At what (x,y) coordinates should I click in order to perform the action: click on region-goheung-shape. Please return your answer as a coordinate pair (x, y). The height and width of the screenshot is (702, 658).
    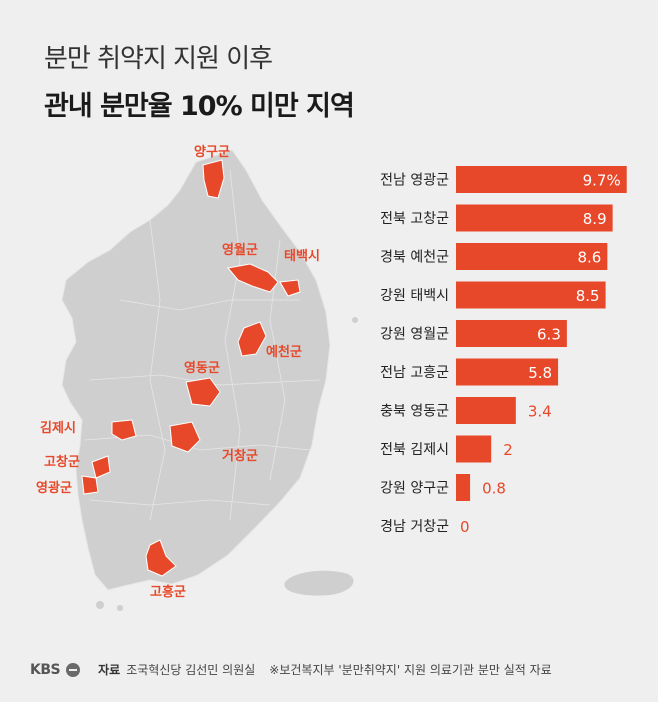
    Looking at the image, I should click on (161, 558).